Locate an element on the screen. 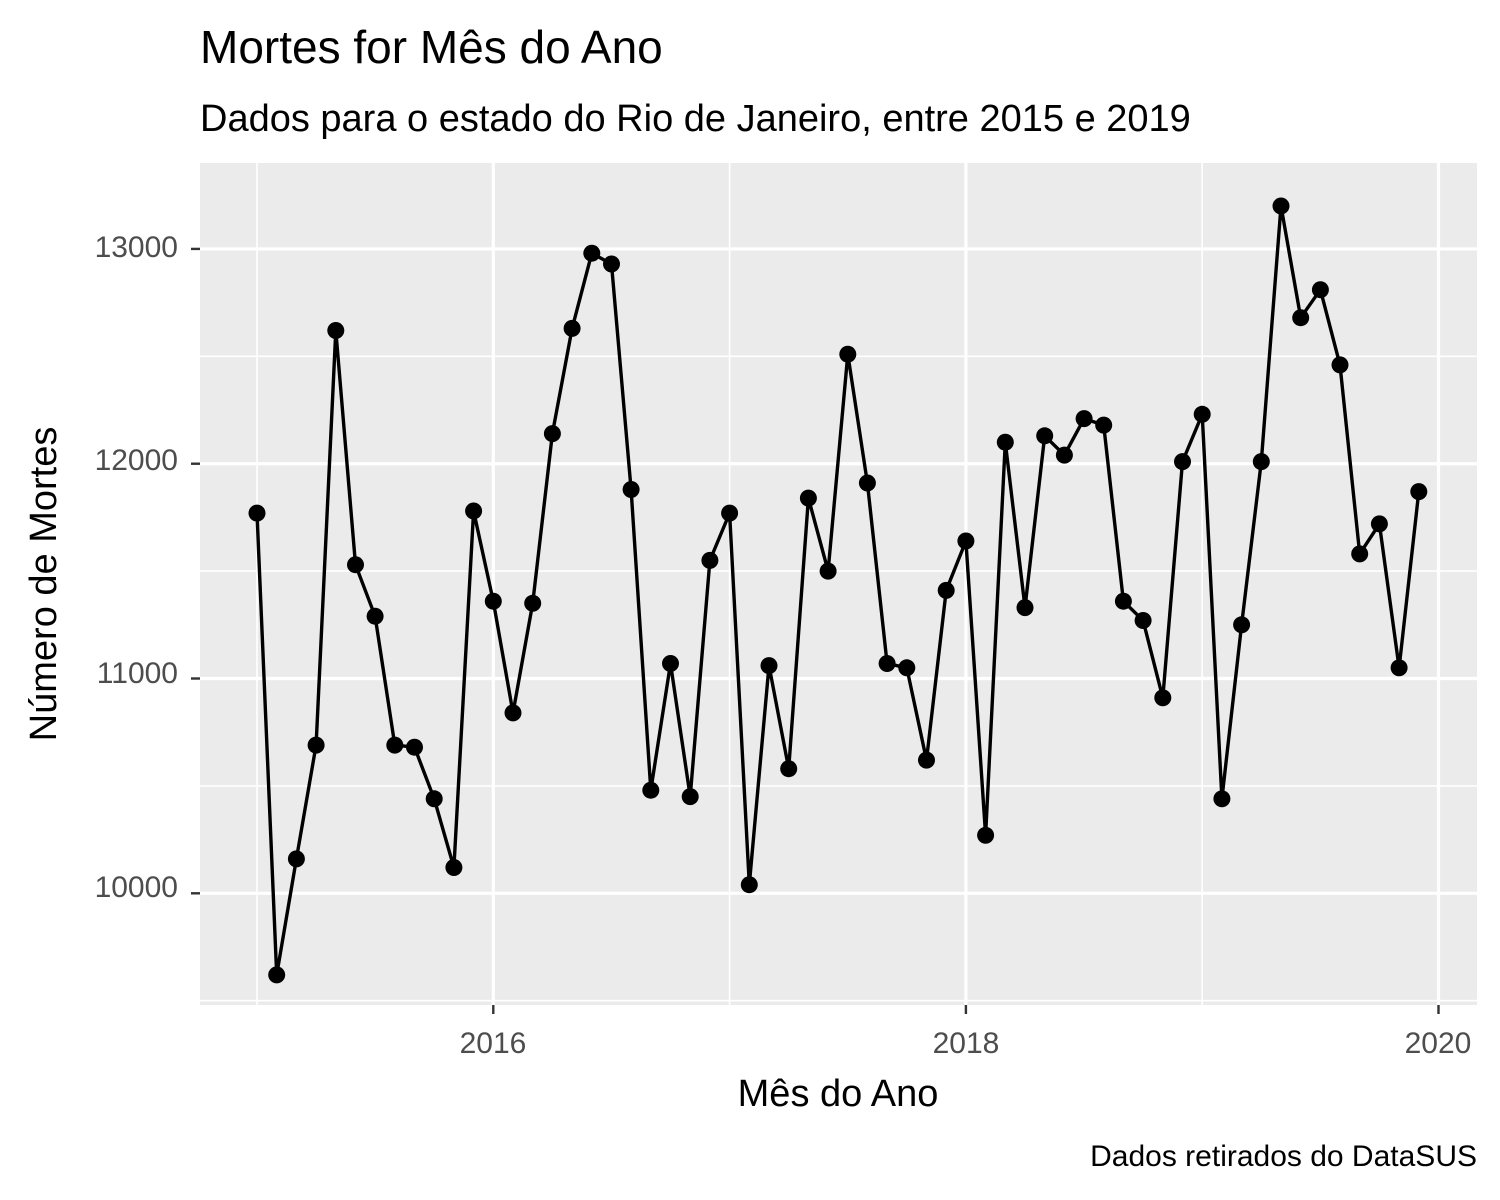 The height and width of the screenshot is (1200, 1500). x-axis-title: Mês do Ano is located at coordinates (838, 1094).